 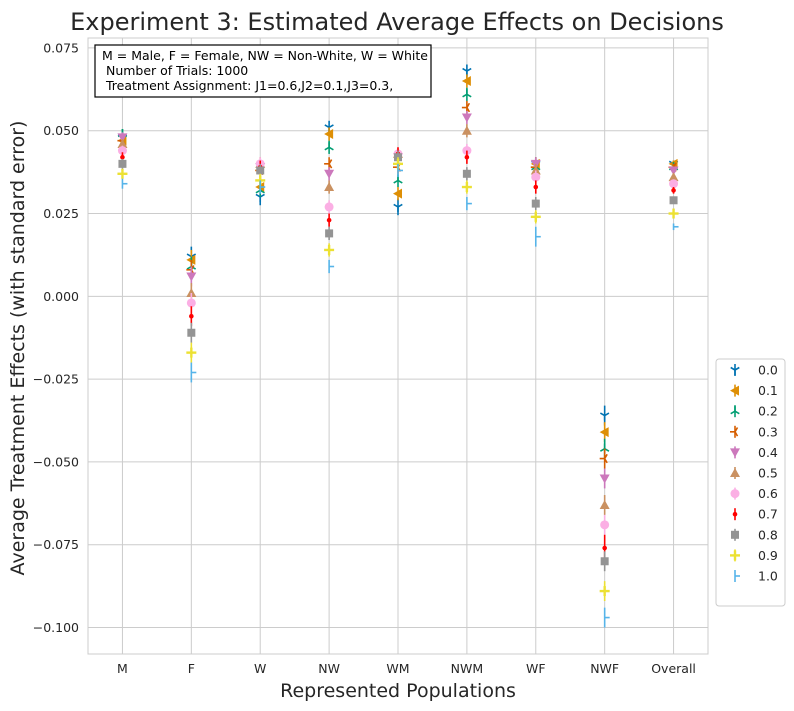 I want to click on x-tick-label: Overall, so click(x=673, y=668).